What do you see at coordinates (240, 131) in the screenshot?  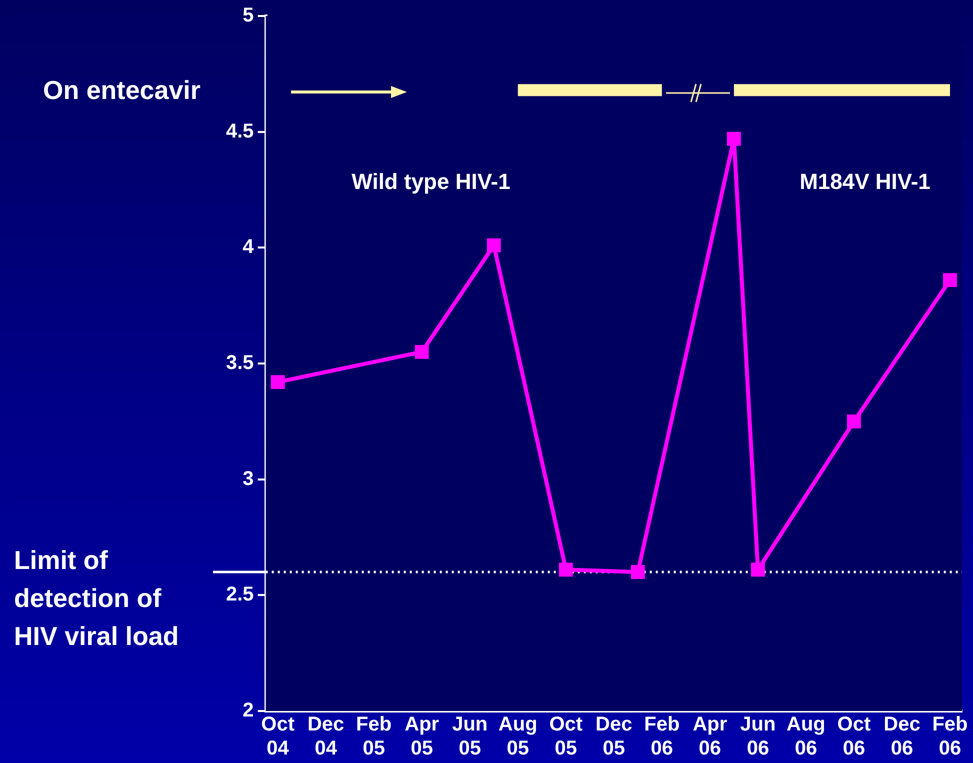 I see `y-tick-label: 4.5` at bounding box center [240, 131].